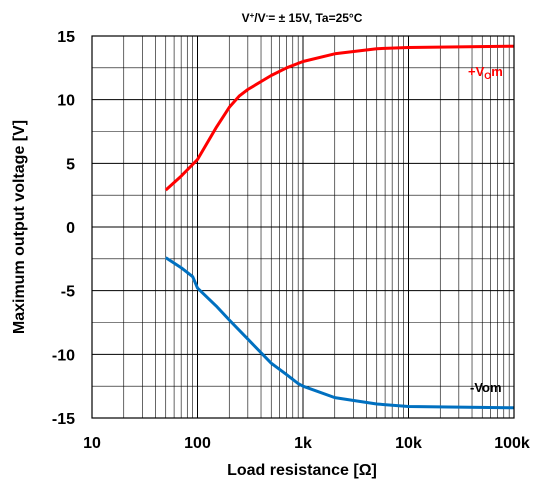 The width and height of the screenshot is (537, 482). Describe the element at coordinates (197, 443) in the screenshot. I see `x-tick-label: 100` at that location.